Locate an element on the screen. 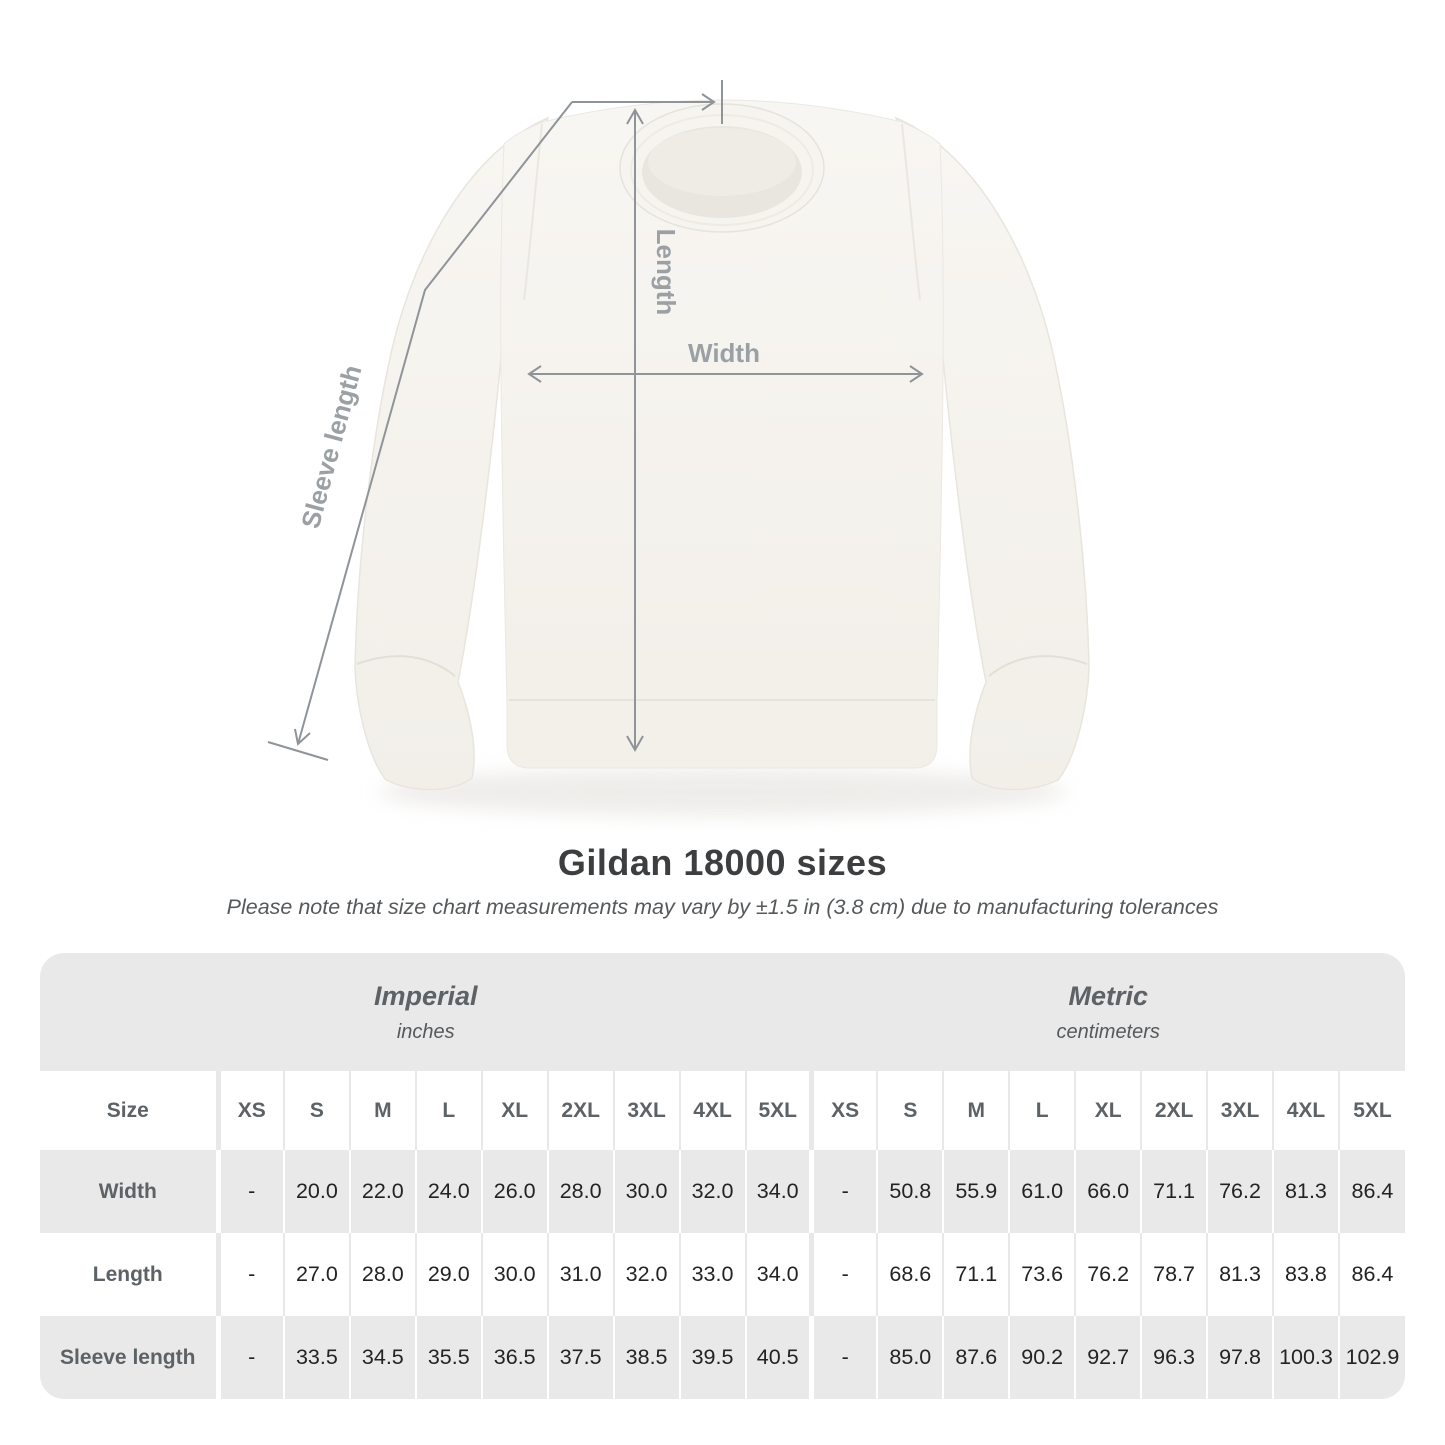  value-imperial: 40.5 is located at coordinates (778, 1357).